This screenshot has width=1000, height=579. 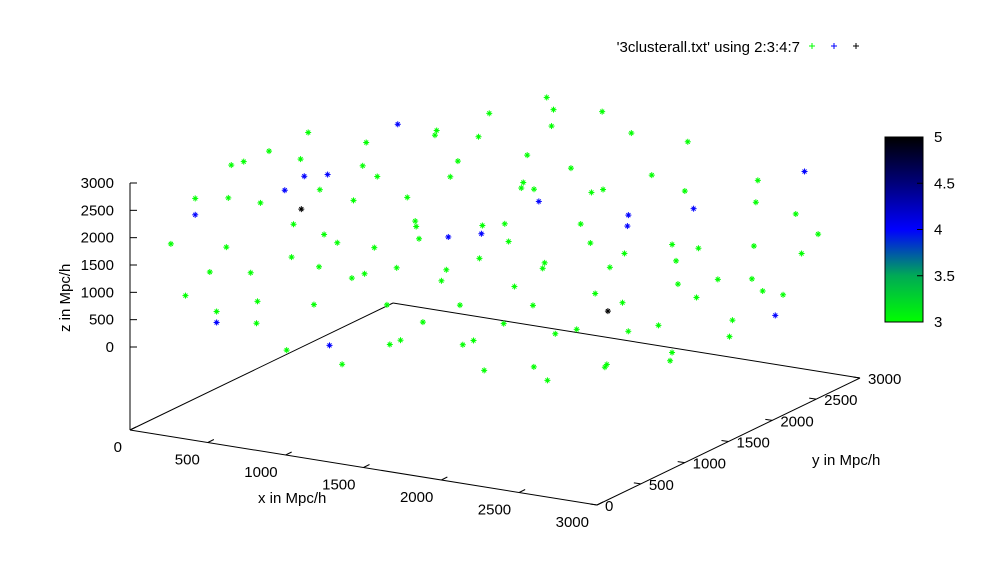 What do you see at coordinates (187, 460) in the screenshot?
I see `x-tick-label: 500` at bounding box center [187, 460].